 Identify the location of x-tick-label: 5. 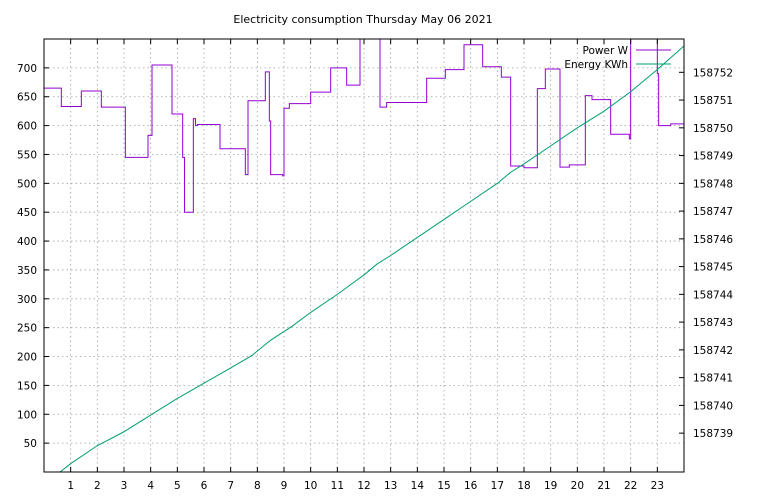
(177, 486).